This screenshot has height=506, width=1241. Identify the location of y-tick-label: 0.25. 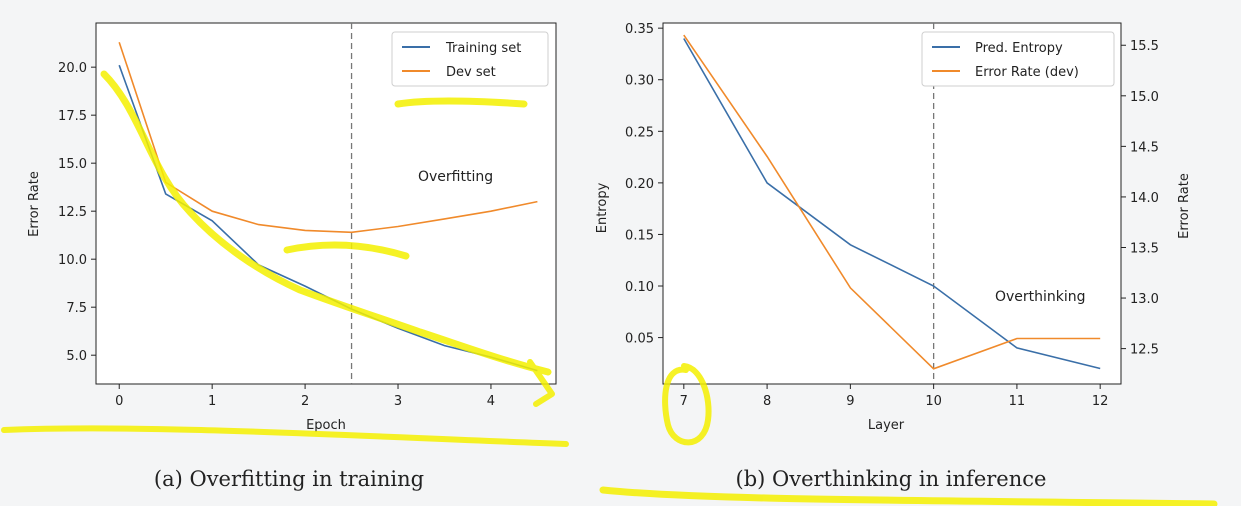
(639, 132).